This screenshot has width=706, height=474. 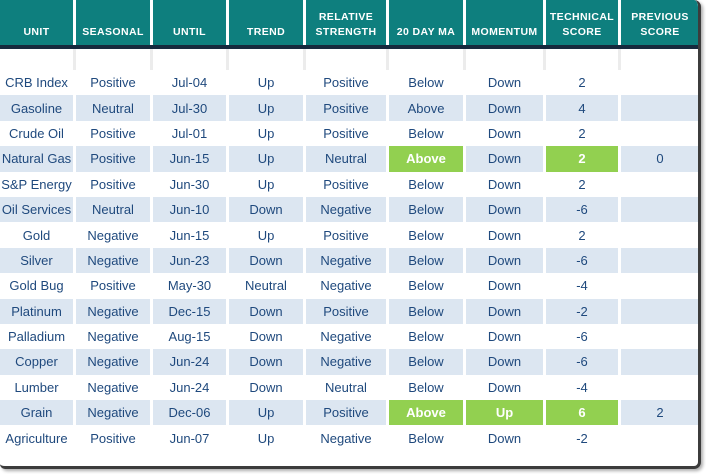 What do you see at coordinates (426, 22) in the screenshot?
I see `column-header-ma20: 20 DAY MA` at bounding box center [426, 22].